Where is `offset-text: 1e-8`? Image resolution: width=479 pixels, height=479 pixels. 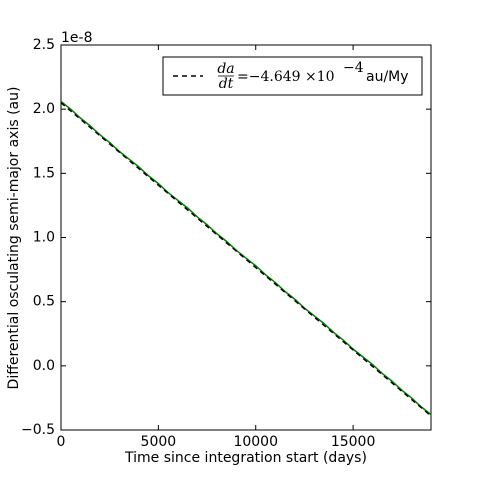
offset-text: 1e-8 is located at coordinates (76, 38).